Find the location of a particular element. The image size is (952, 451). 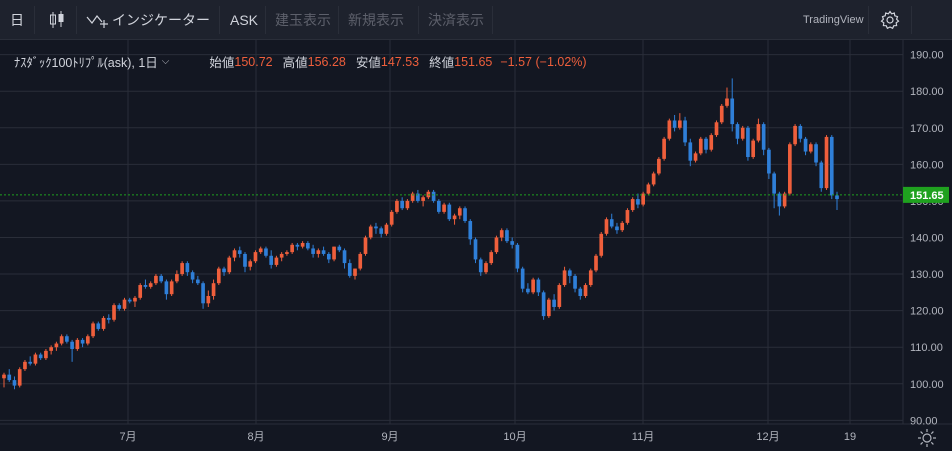

settlement-display-button: 決済表示 is located at coordinates (456, 20).